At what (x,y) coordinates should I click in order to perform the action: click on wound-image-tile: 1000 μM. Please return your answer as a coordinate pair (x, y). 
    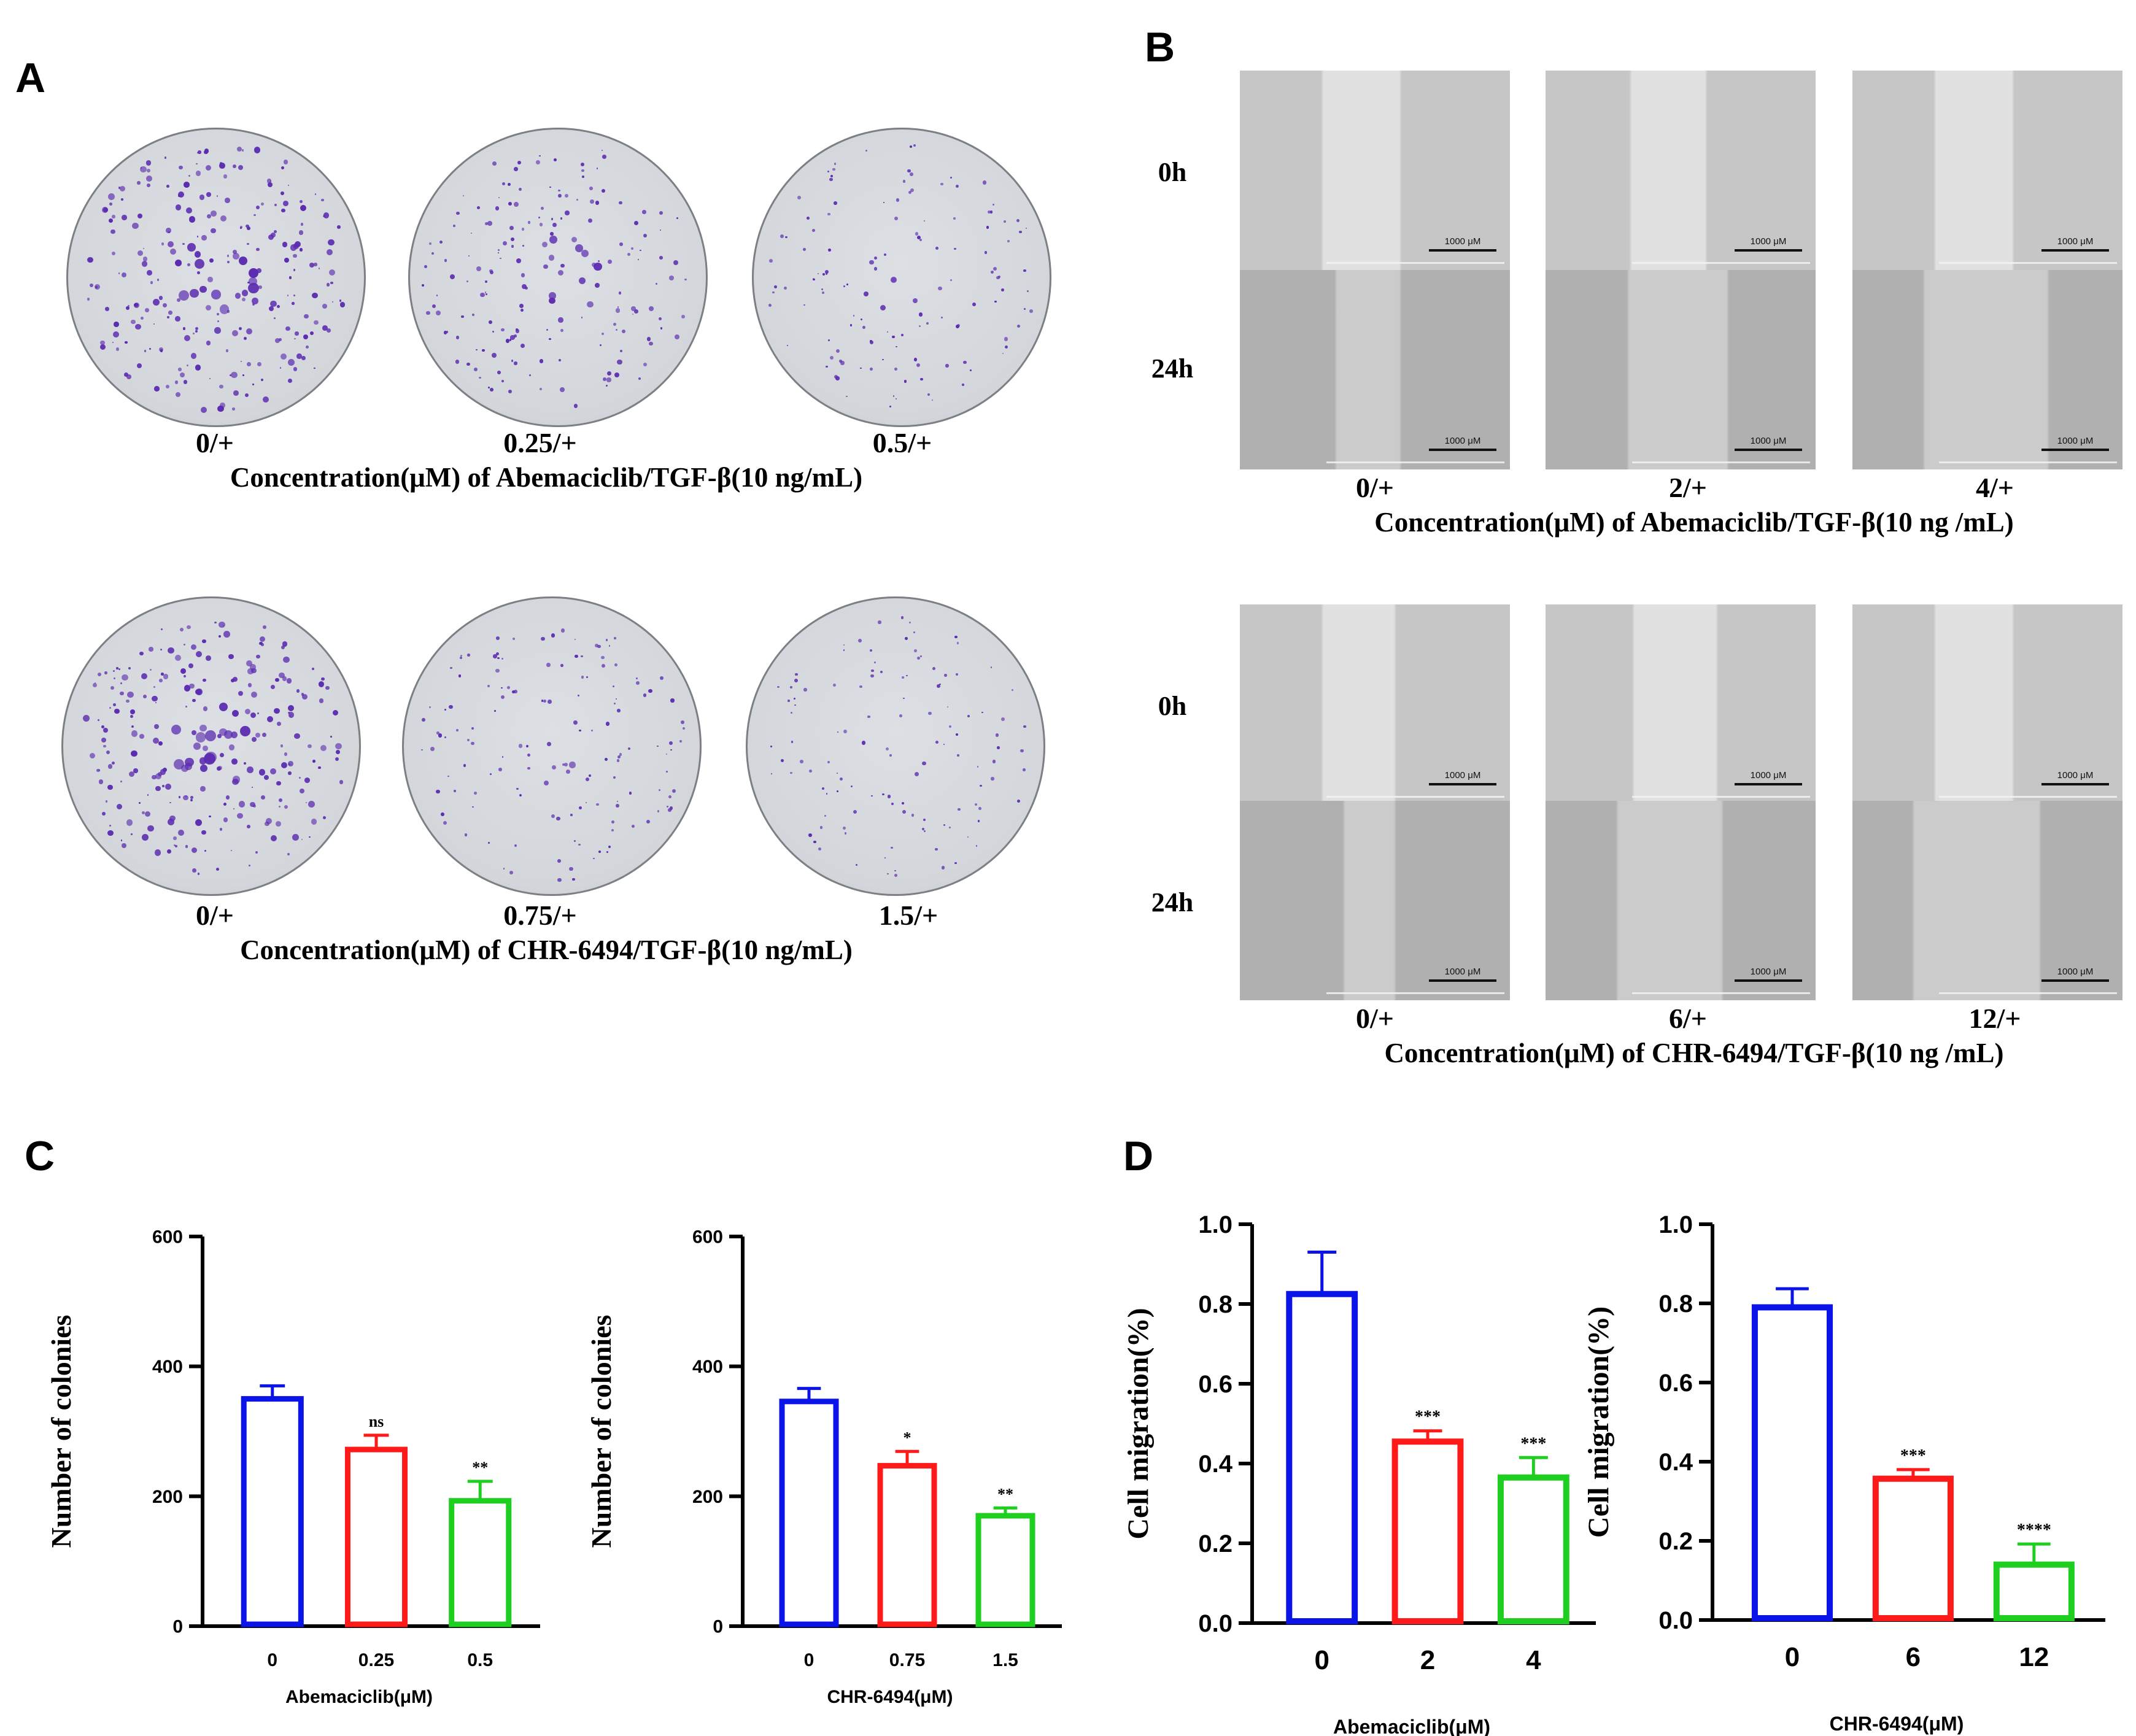
    Looking at the image, I should click on (1987, 170).